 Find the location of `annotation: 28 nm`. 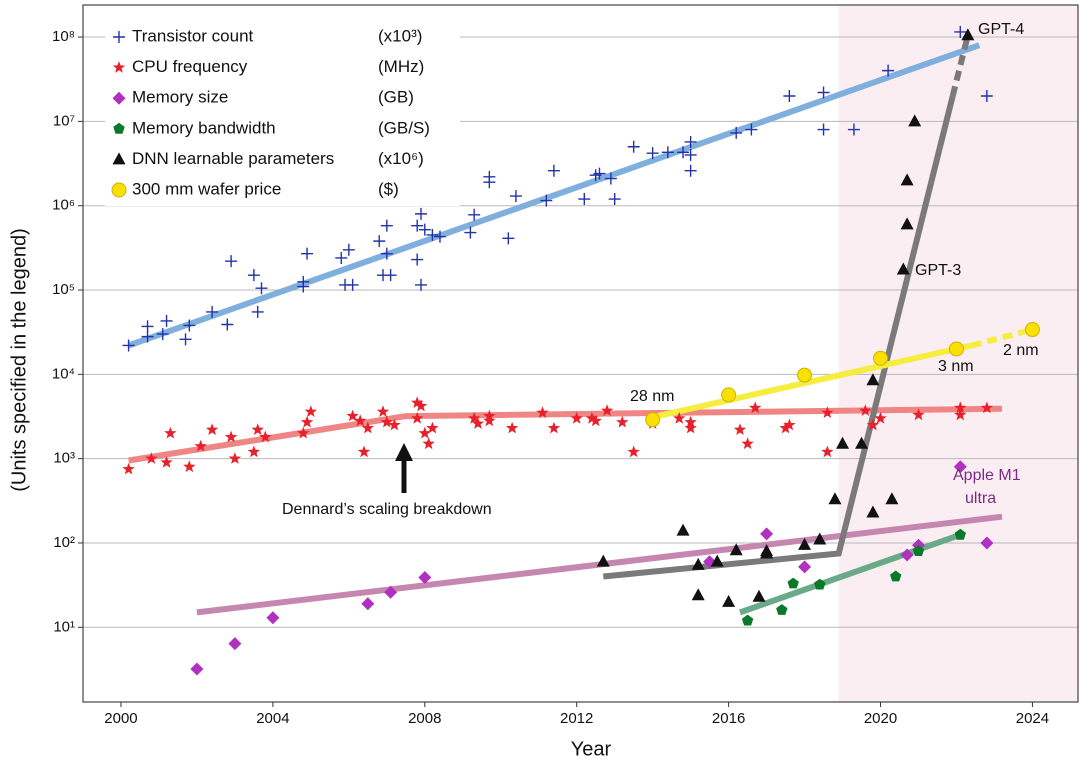

annotation: 28 nm is located at coordinates (652, 396).